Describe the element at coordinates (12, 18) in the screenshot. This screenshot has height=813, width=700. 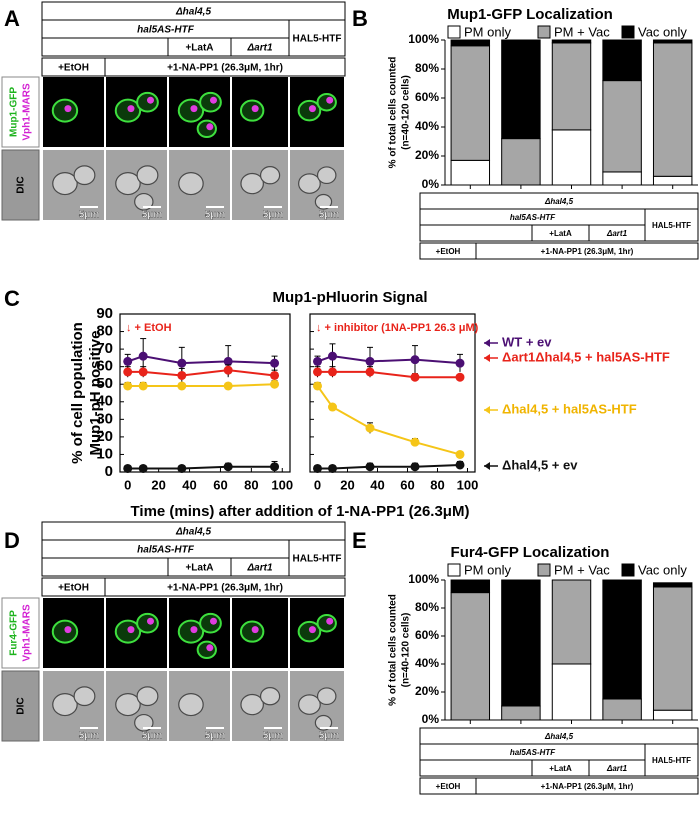
I see `panel-label: A` at that location.